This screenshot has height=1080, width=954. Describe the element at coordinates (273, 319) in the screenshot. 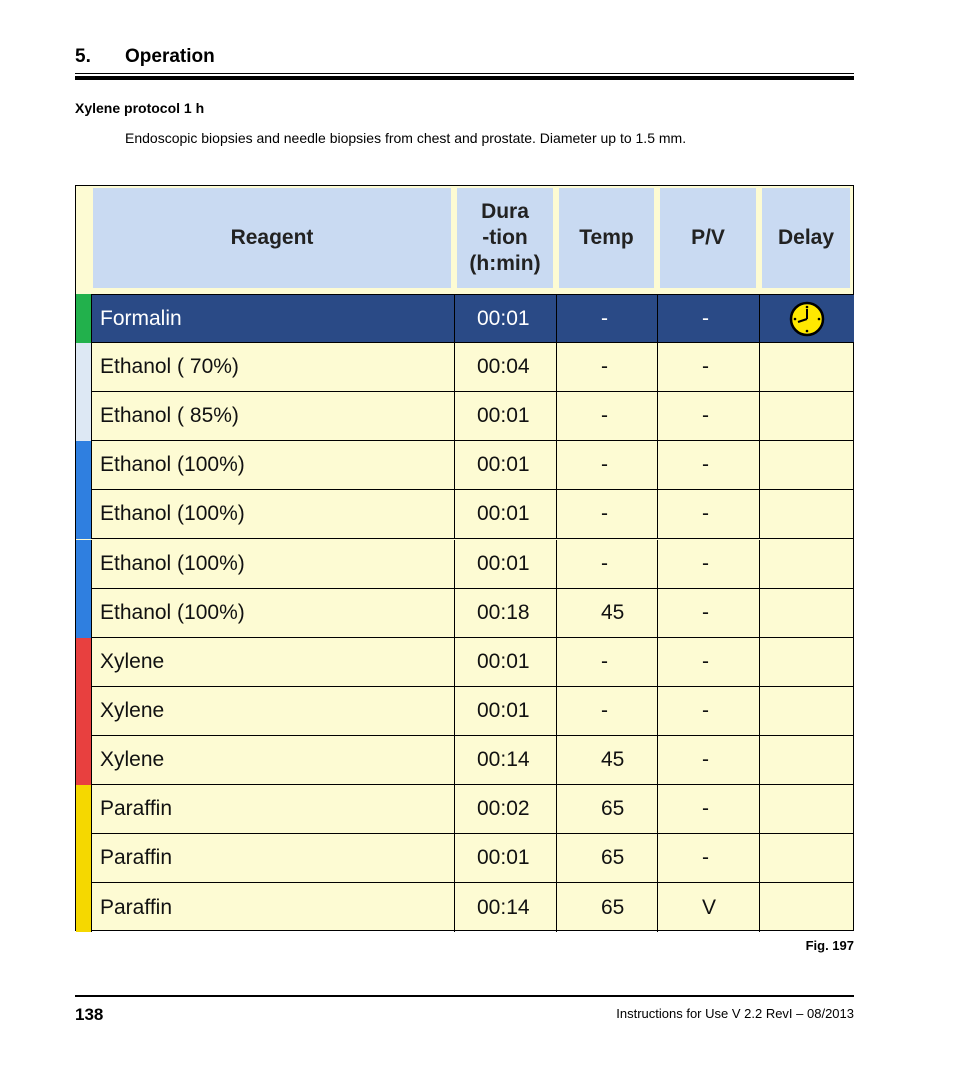

I see `table-cell: Formalin` at that location.